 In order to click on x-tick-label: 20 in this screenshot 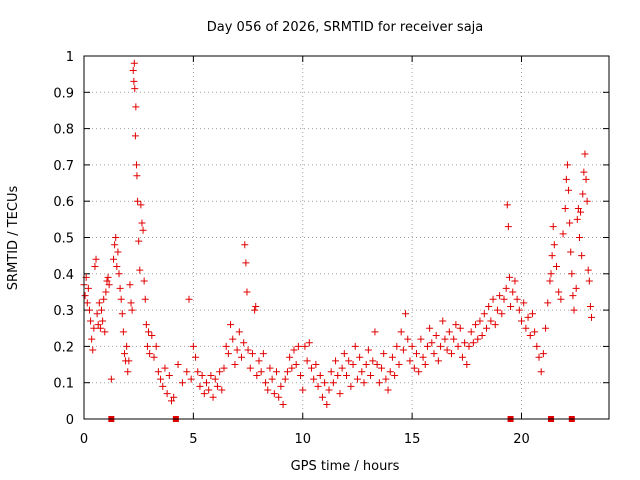, I will do `click(521, 439)`.